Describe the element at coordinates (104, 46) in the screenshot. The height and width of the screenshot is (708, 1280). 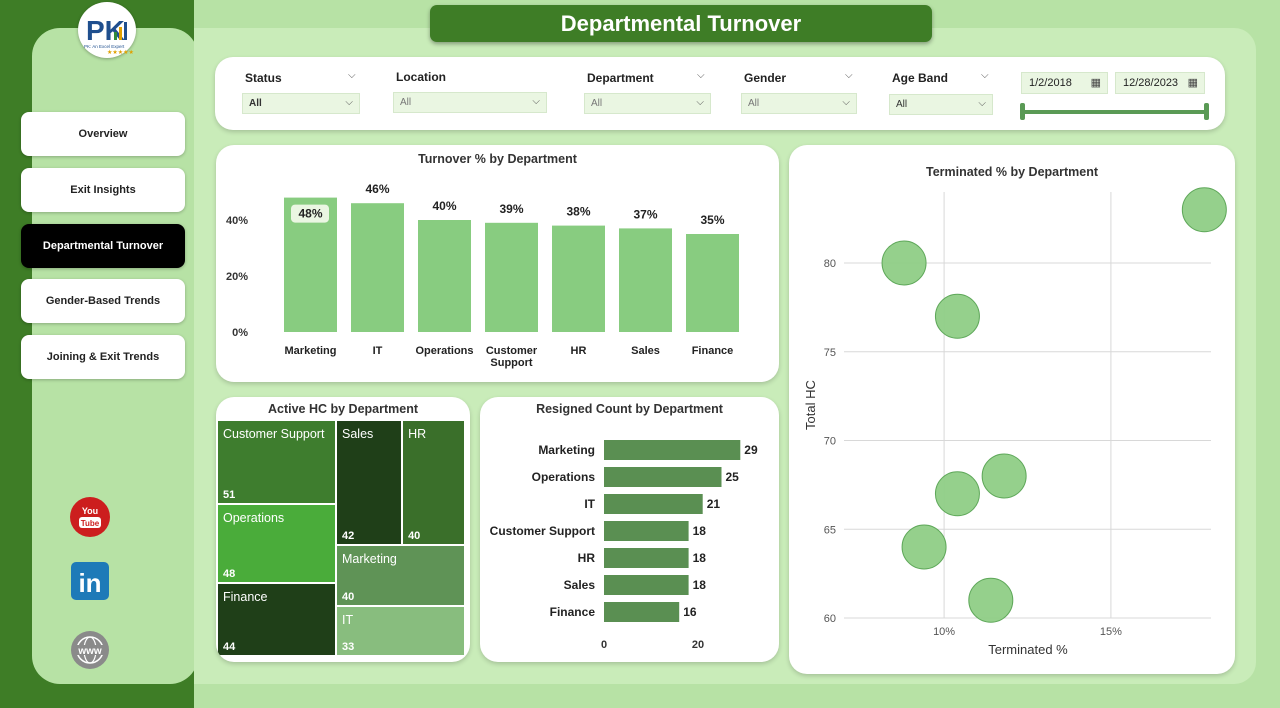
I see `logo-subtitle: PK: An Excel Expert` at that location.